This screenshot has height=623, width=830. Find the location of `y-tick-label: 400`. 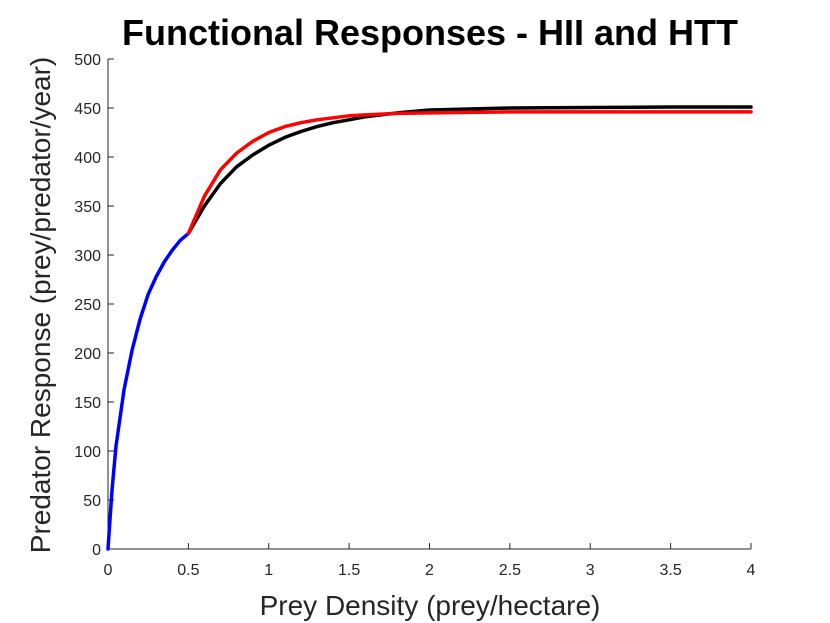

y-tick-label: 400 is located at coordinates (87, 158).